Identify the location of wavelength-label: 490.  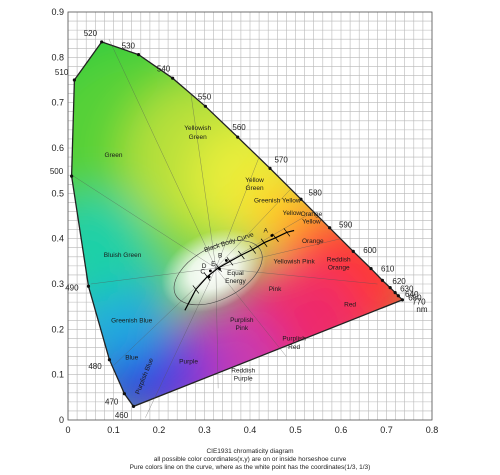
(72, 288).